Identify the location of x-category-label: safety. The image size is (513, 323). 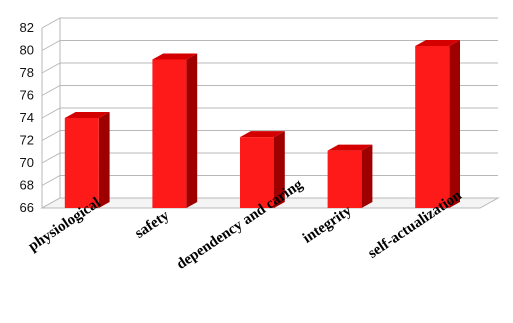
(152, 224).